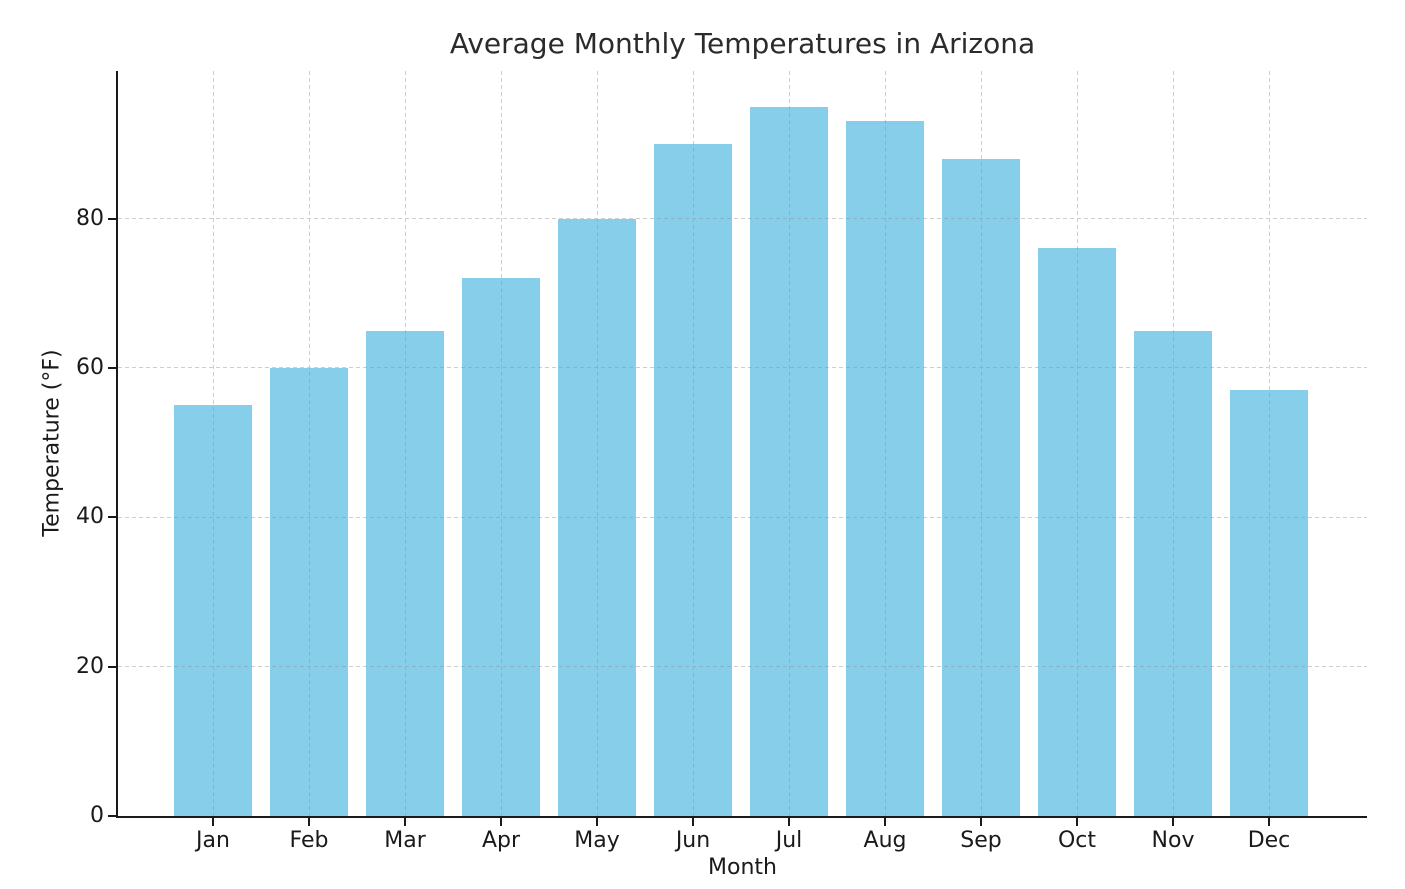  What do you see at coordinates (1077, 822) in the screenshot?
I see `x-tick-mark-oct` at bounding box center [1077, 822].